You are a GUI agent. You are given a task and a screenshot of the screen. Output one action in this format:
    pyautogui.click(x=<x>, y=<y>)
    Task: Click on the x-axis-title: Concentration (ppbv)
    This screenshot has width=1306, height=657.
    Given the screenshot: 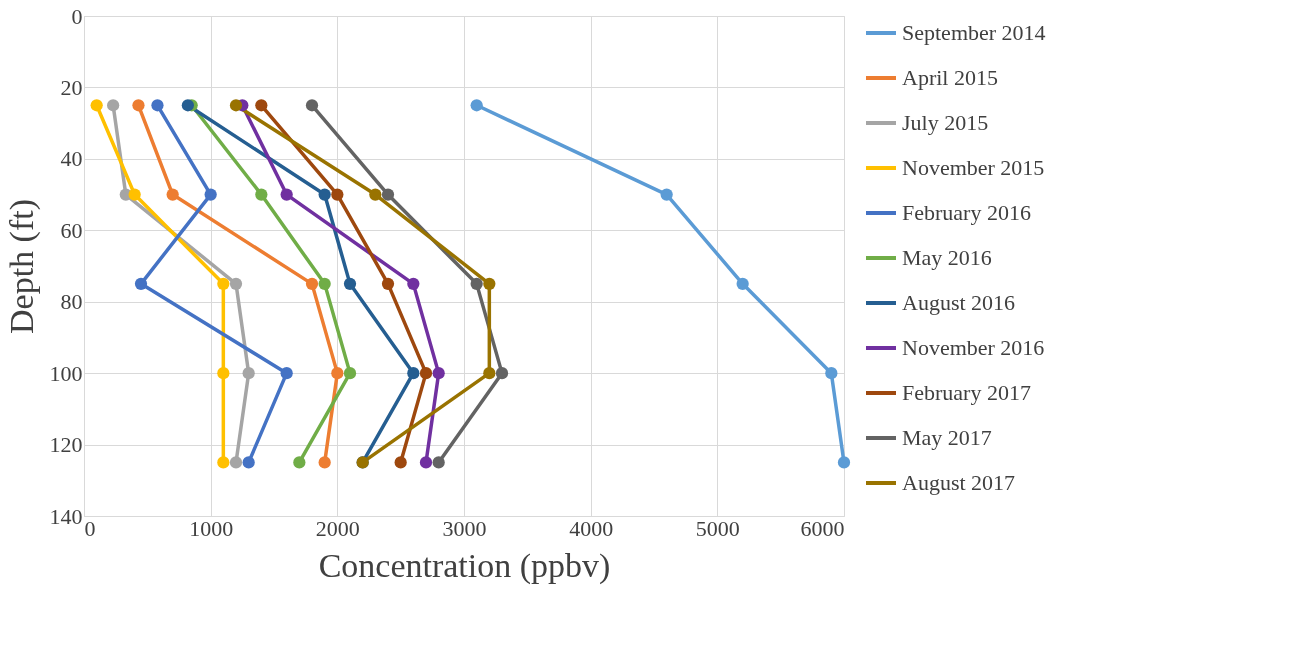 What is the action you would take?
    pyautogui.click(x=464, y=565)
    